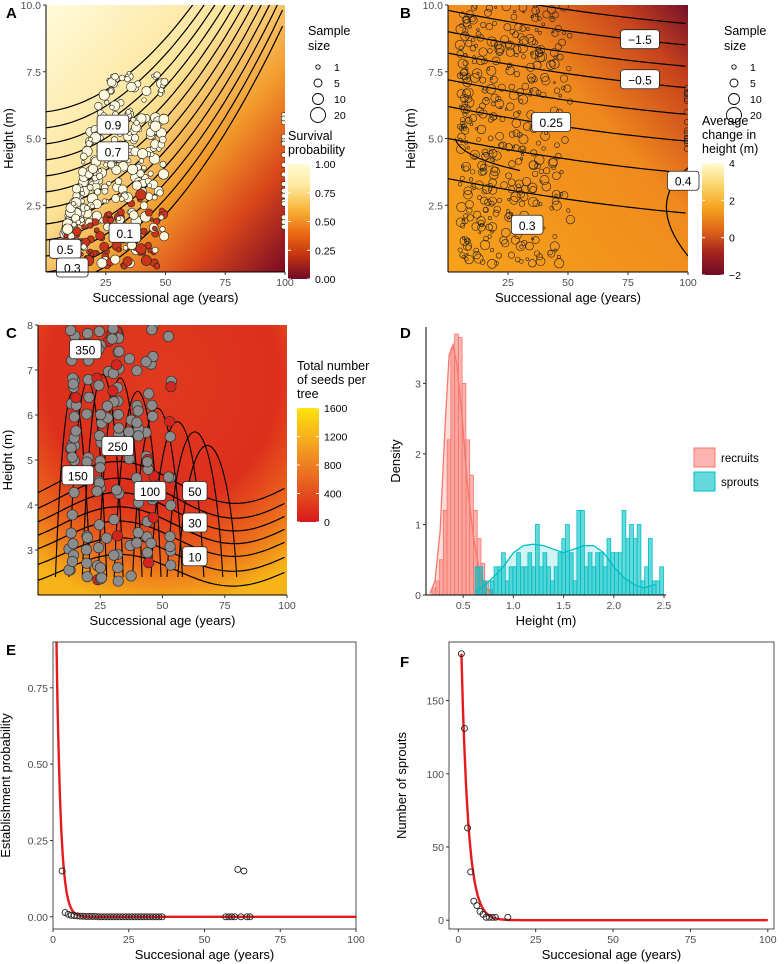  Describe the element at coordinates (195, 524) in the screenshot. I see `contour-label: 30` at that location.